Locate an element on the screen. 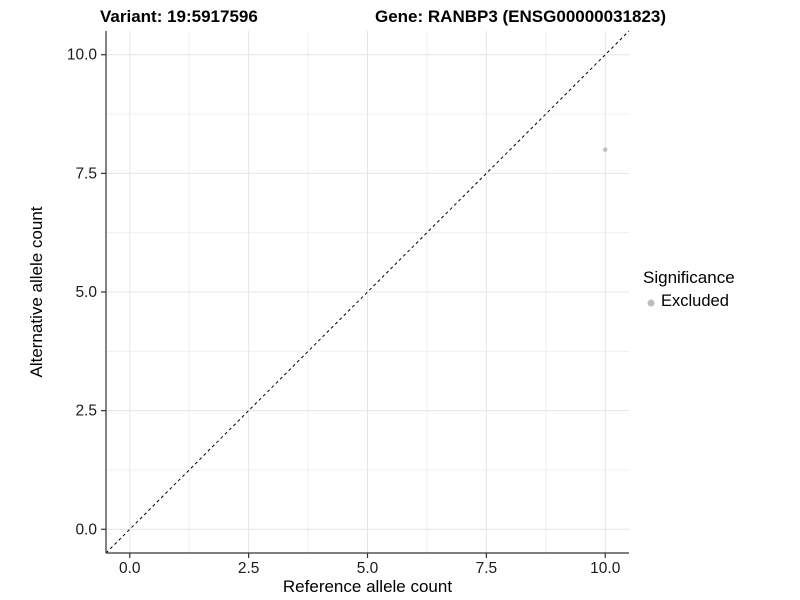  data-point is located at coordinates (605, 149).